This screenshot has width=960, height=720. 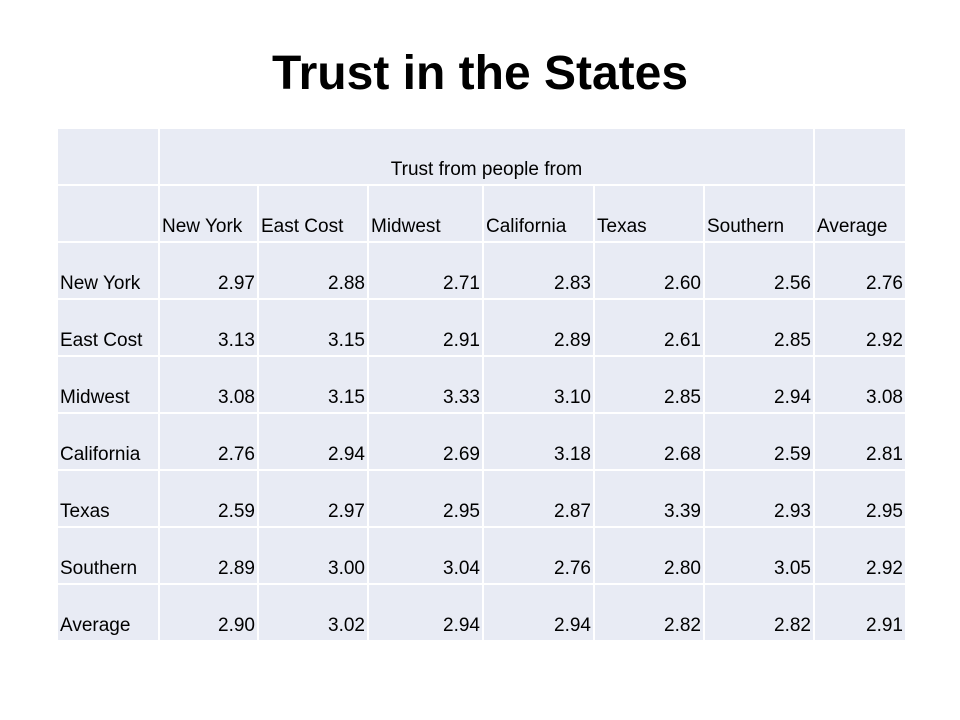 I want to click on table-row: New York 2.97 2.88 2.71 2.83 2.60 2.56 2.76, so click(x=481, y=270).